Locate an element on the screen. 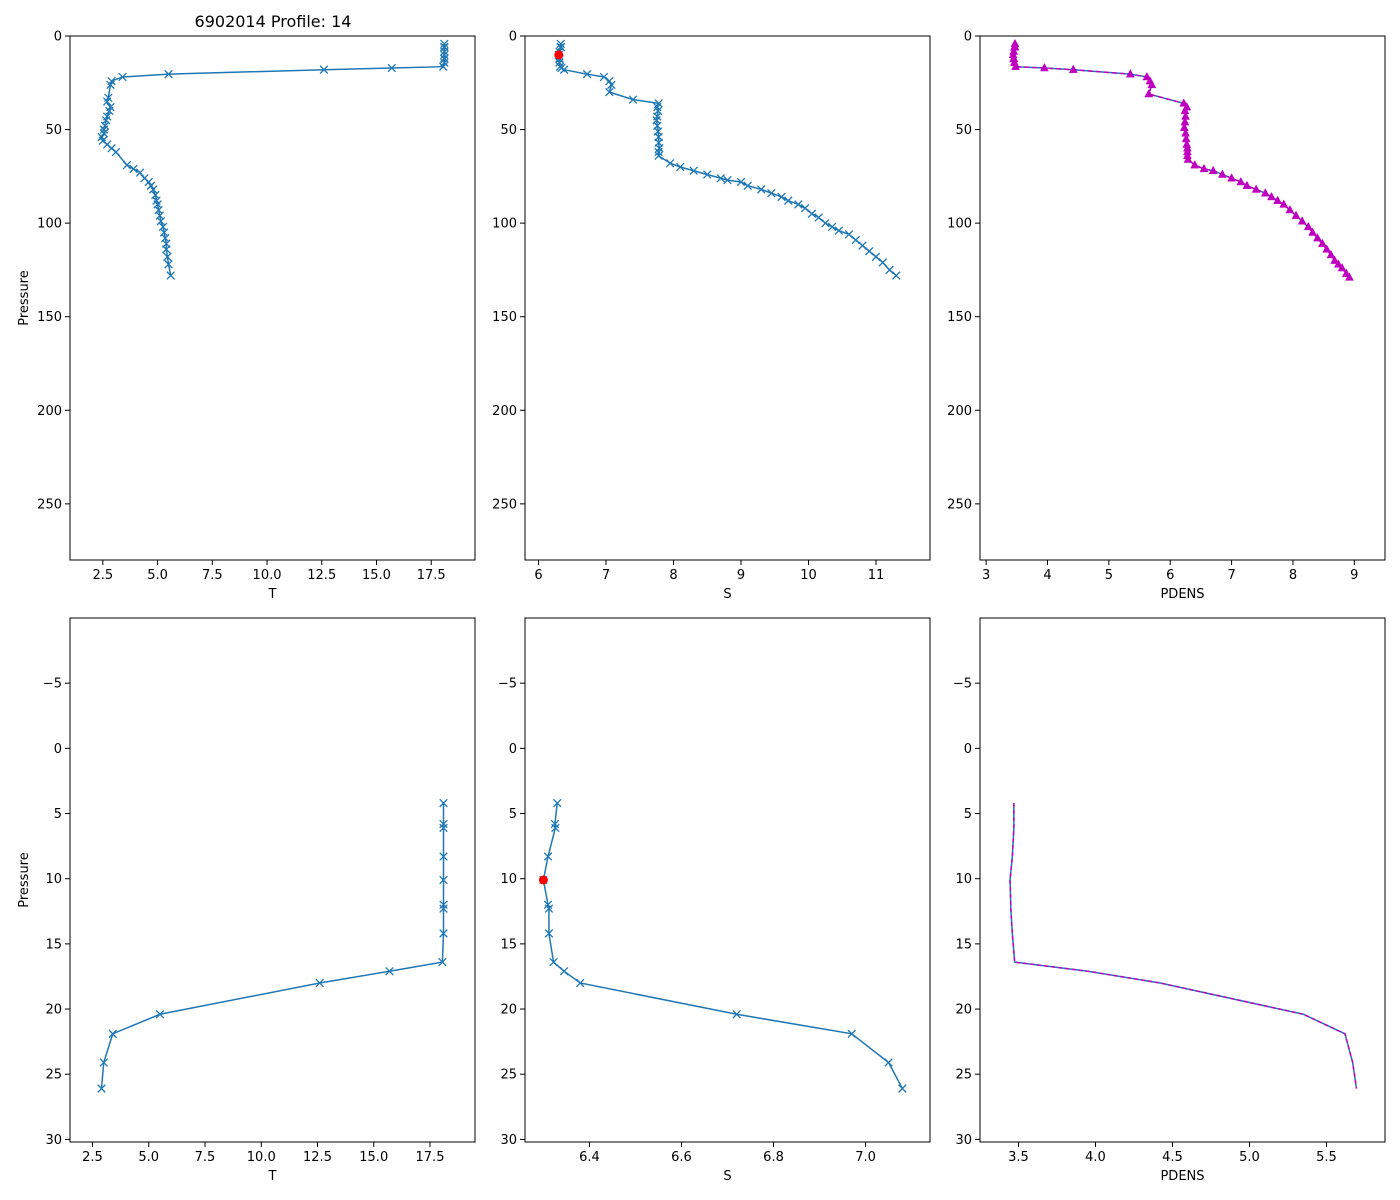  plot-frame is located at coordinates (727, 880).